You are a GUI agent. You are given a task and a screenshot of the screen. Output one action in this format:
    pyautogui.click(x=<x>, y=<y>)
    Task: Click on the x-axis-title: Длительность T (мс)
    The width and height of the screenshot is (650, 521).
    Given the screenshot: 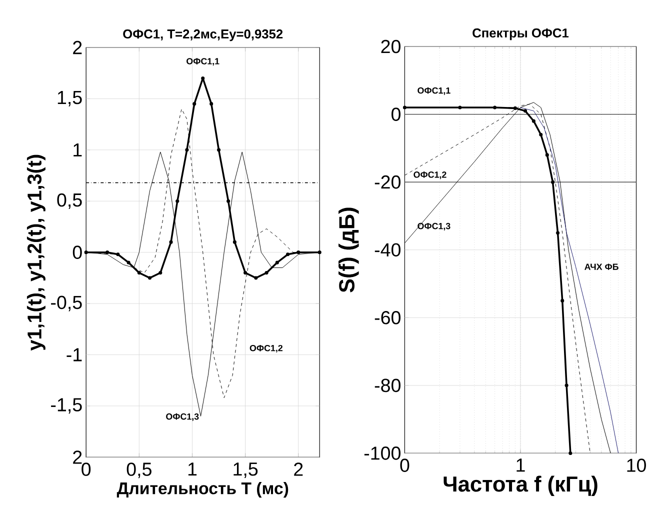 What is the action you would take?
    pyautogui.click(x=202, y=490)
    